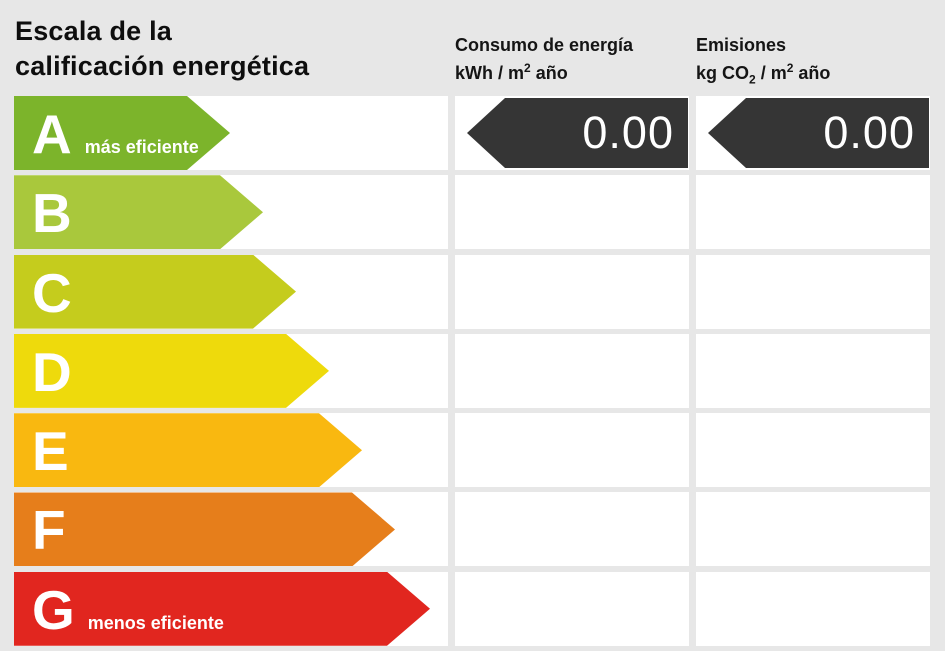  Describe the element at coordinates (741, 45) in the screenshot. I see `emisiones-header-title: Emisiones` at that location.